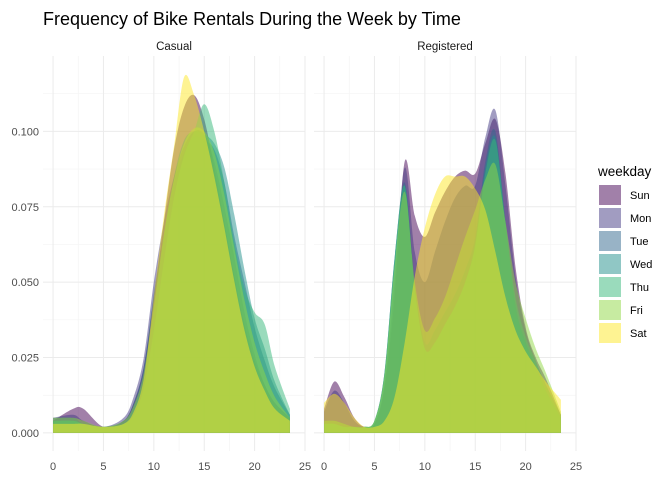 This screenshot has width=672, height=480. What do you see at coordinates (639, 242) in the screenshot?
I see `legend-label: Tue` at bounding box center [639, 242].